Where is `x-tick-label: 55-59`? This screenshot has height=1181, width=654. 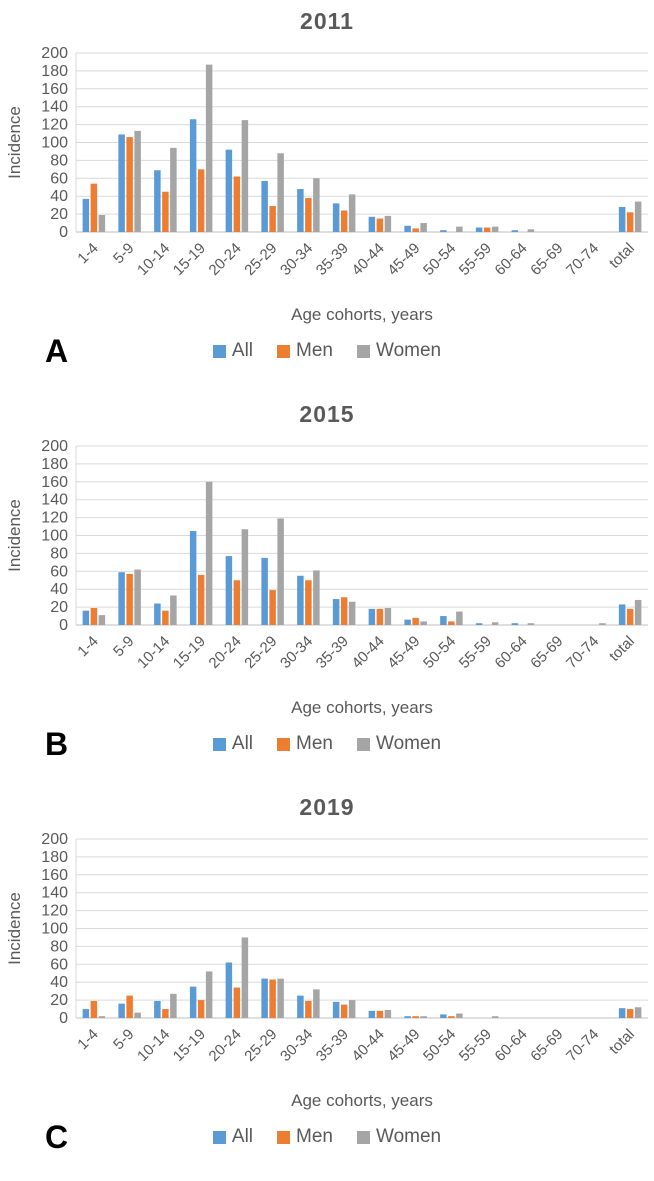
x-tick-label: 55-59 is located at coordinates (475, 652).